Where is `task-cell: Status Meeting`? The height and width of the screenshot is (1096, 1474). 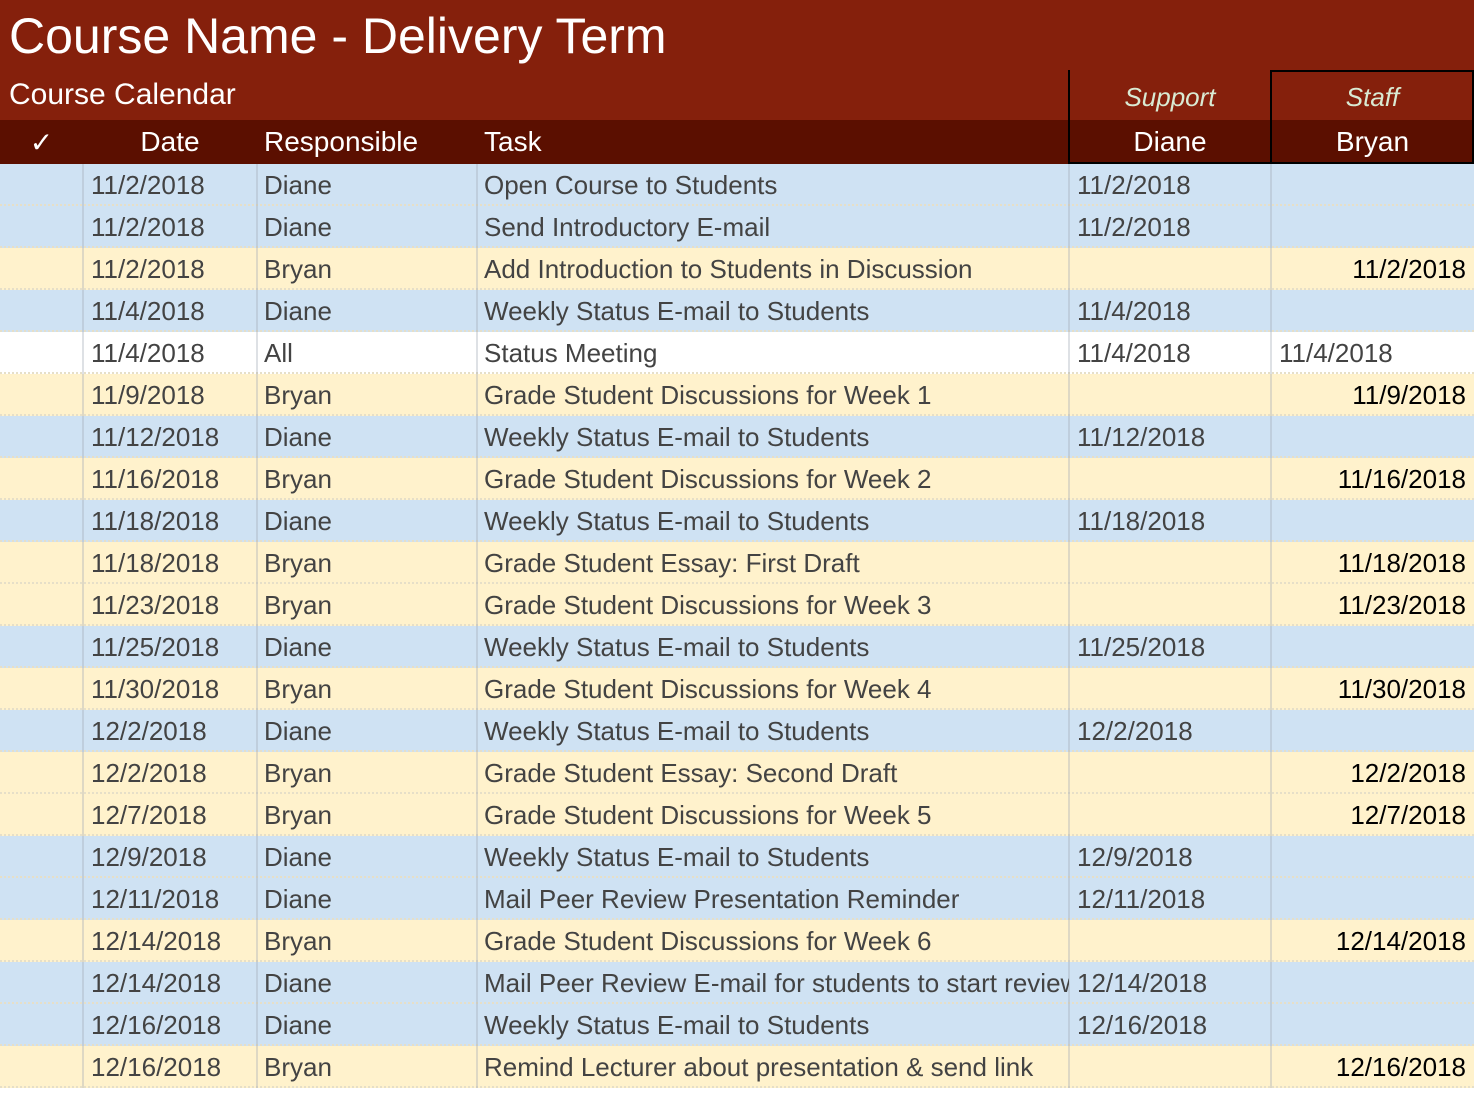
task-cell: Status Meeting is located at coordinates (571, 353).